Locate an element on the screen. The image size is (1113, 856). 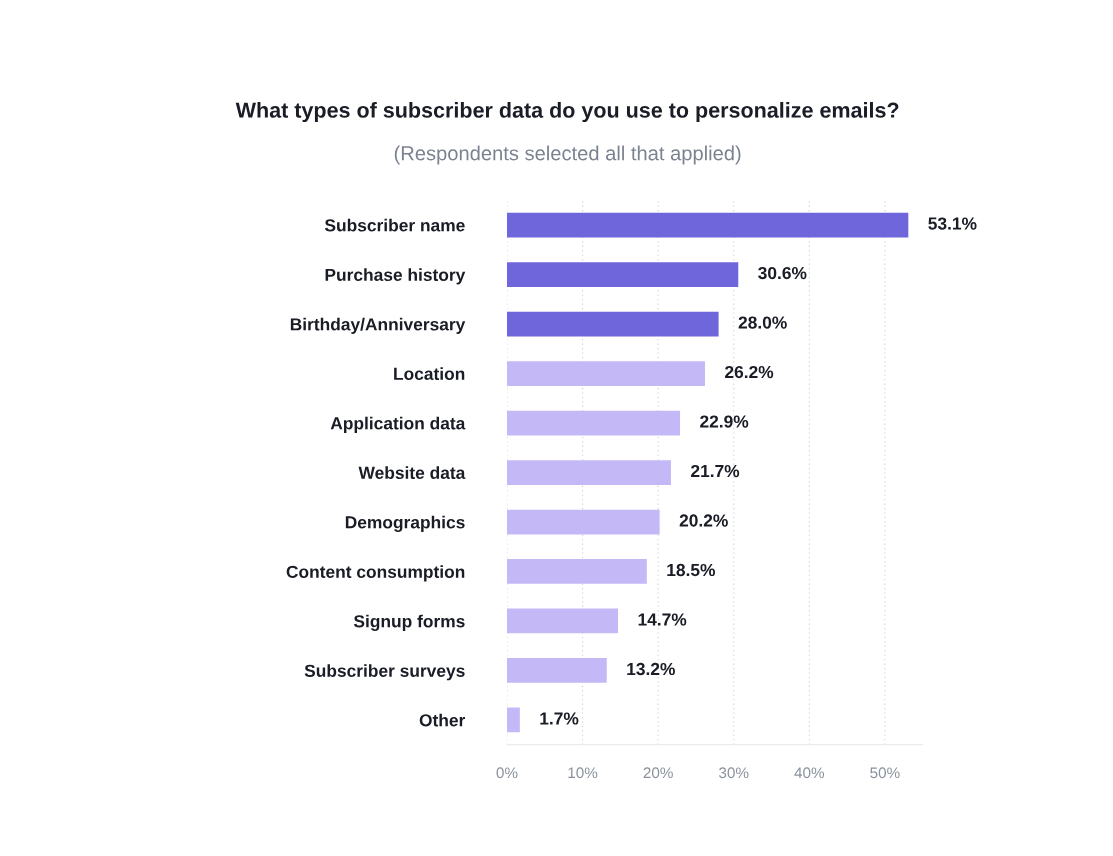
data-label: 28.0% is located at coordinates (762, 322).